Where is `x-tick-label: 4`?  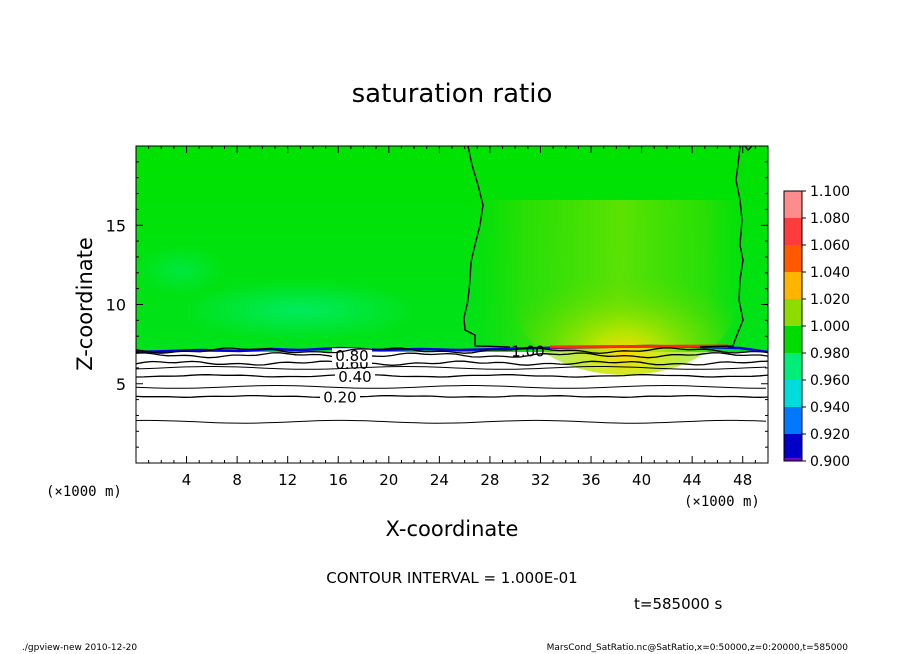
x-tick-label: 4 is located at coordinates (187, 480).